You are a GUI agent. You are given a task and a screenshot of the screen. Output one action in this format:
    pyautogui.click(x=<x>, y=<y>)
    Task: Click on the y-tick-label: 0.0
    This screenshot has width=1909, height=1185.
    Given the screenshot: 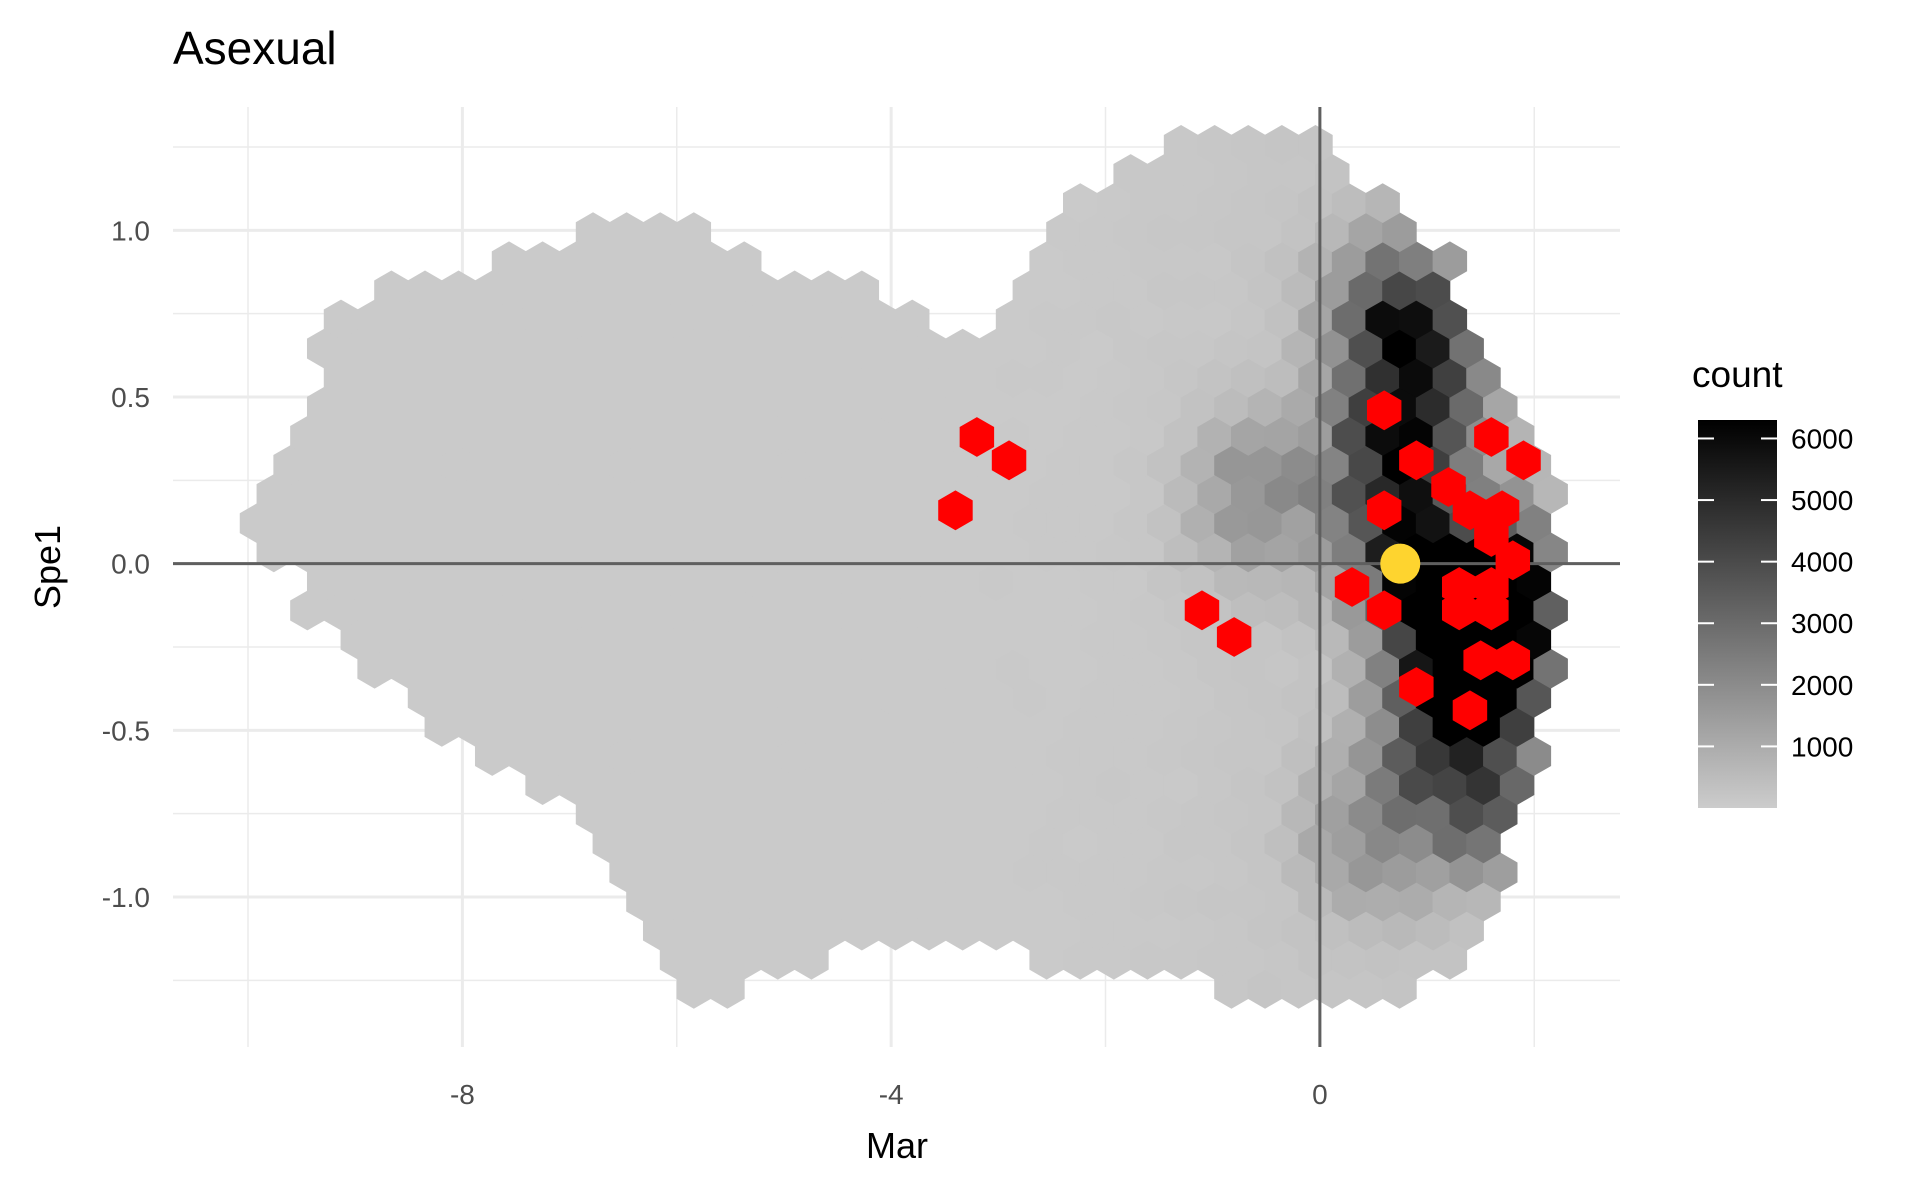 What is the action you would take?
    pyautogui.click(x=130, y=564)
    